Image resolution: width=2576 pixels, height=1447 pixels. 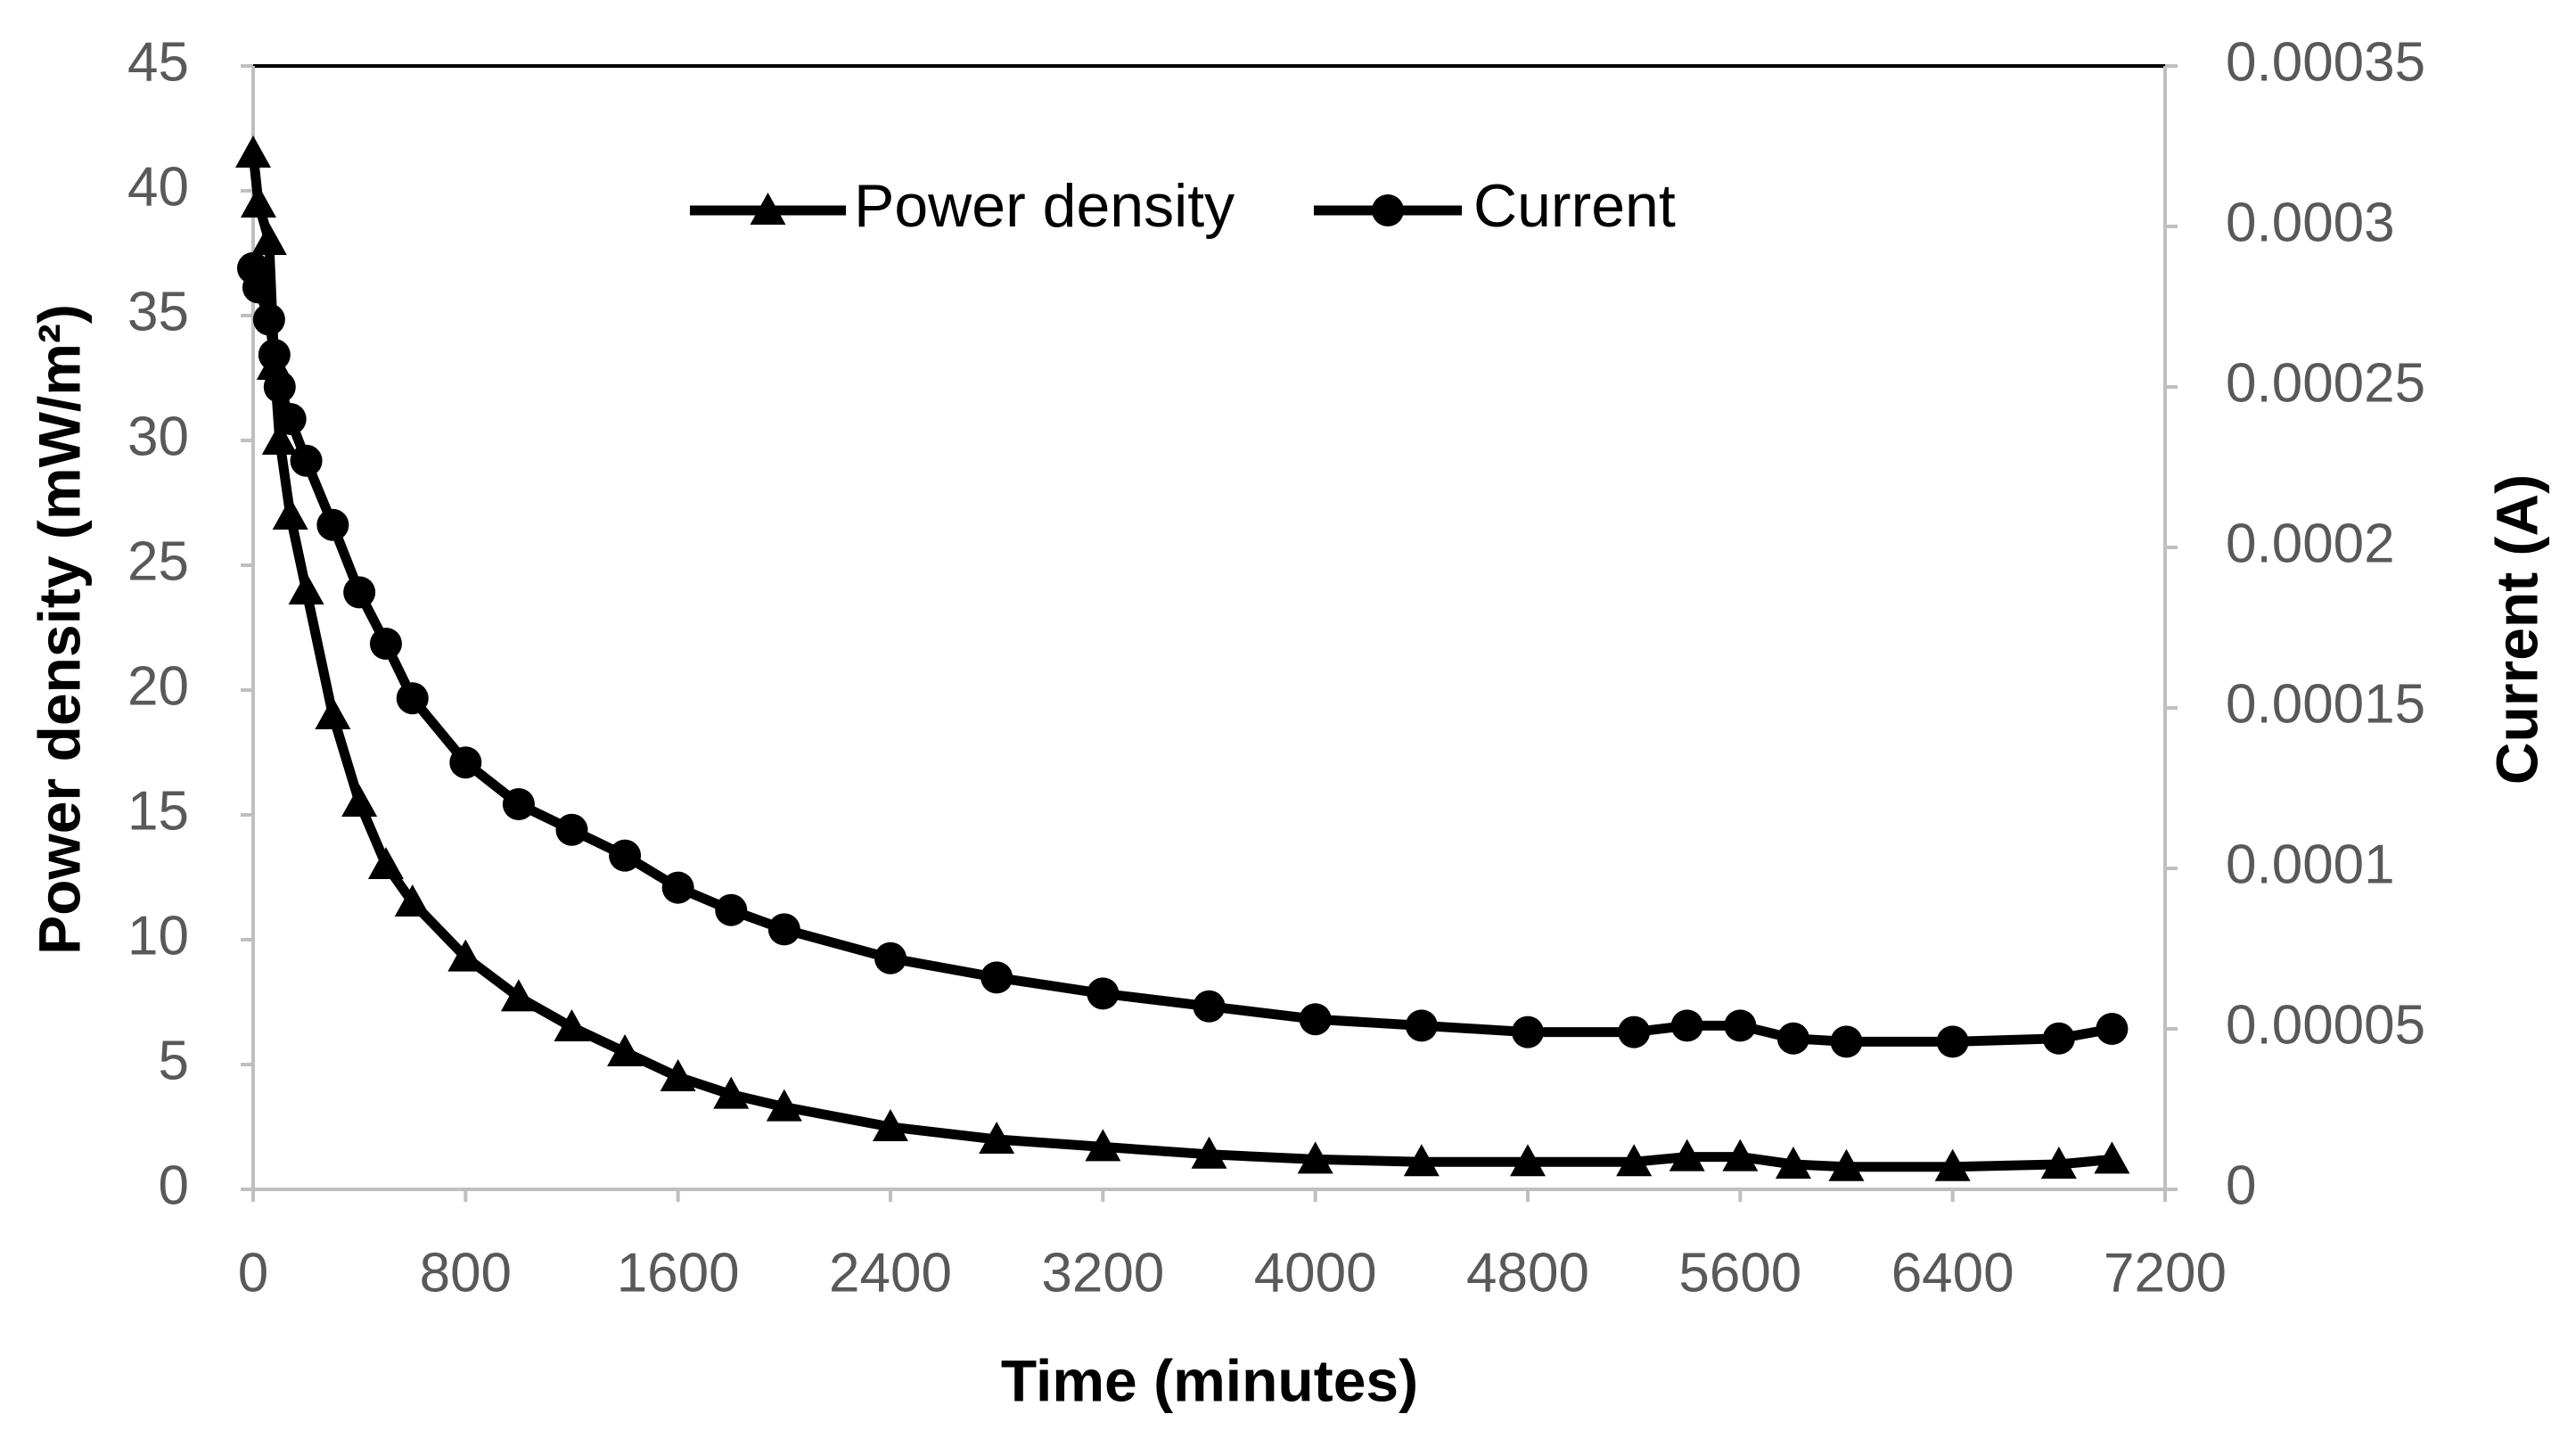 I want to click on y-tick-label: 0, so click(x=174, y=1185).